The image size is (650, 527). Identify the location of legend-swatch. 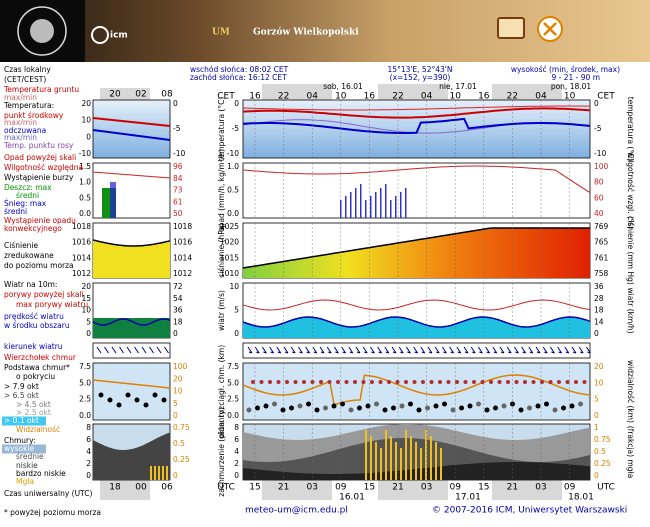
(24, 449).